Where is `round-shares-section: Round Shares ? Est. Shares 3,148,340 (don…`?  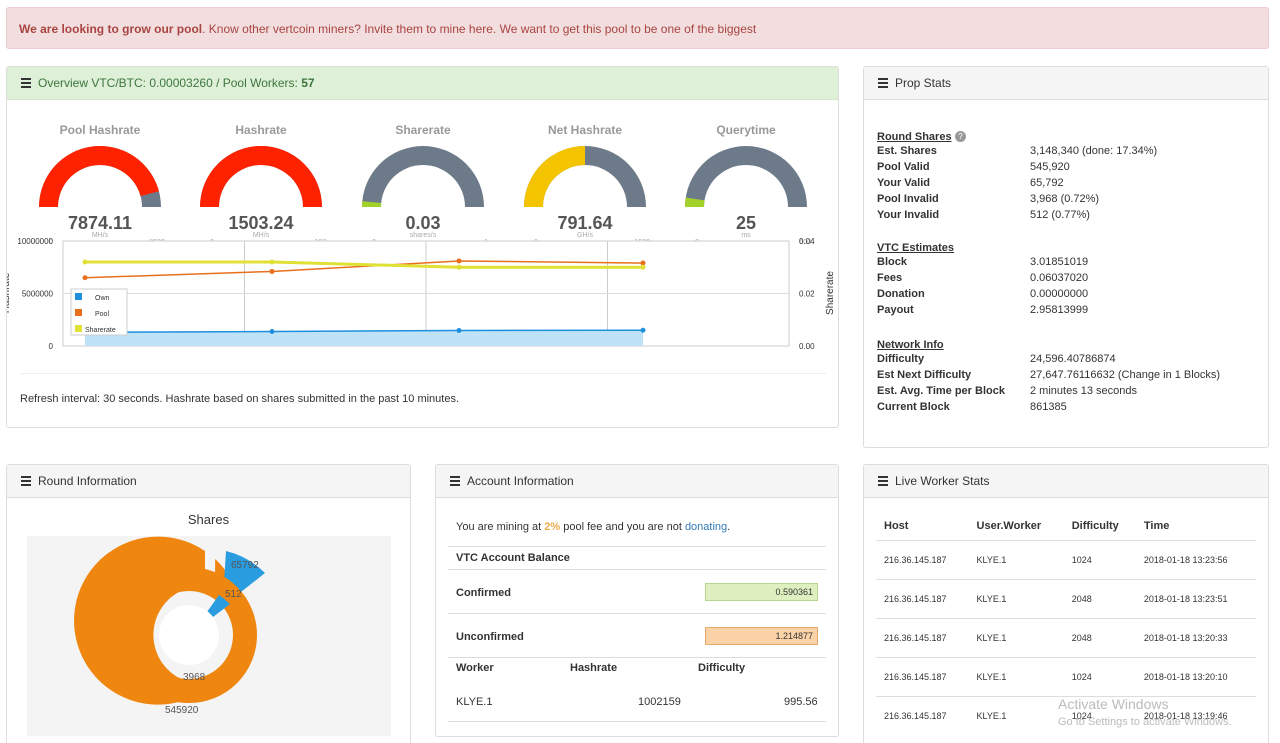
round-shares-section: Round Shares ? Est. Shares 3,148,340 (don… is located at coordinates (1017, 176).